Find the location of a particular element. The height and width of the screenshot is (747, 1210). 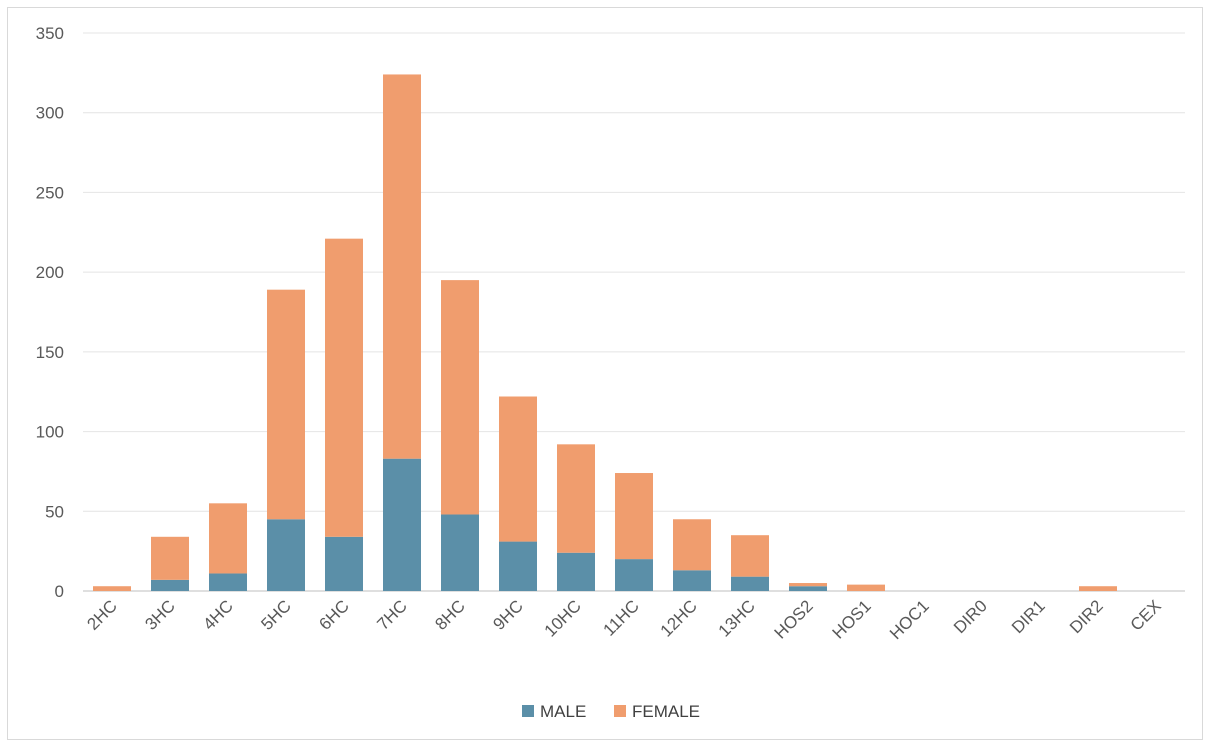

bar-male-3hc is located at coordinates (170, 585).